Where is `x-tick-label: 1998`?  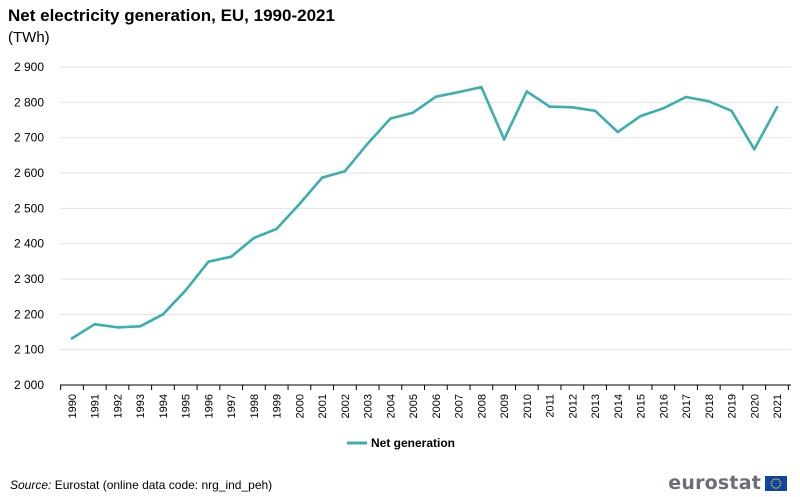 x-tick-label: 1998 is located at coordinates (255, 406).